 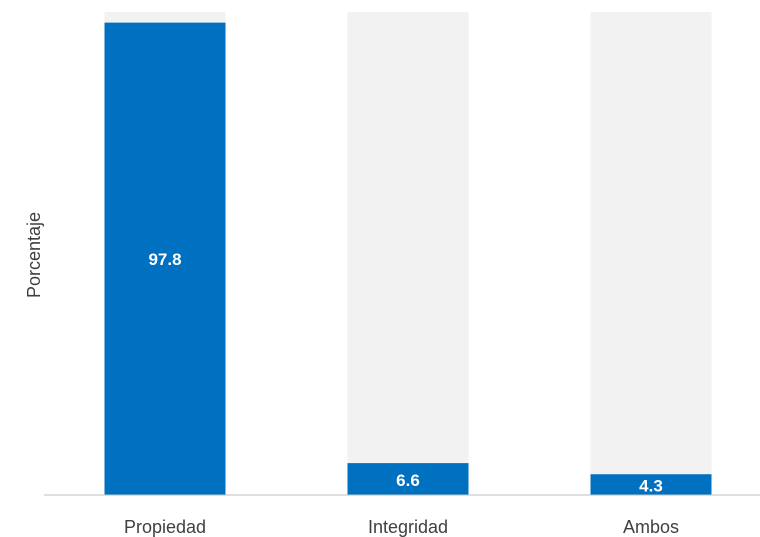 I want to click on bar-propiedad, so click(x=165, y=258).